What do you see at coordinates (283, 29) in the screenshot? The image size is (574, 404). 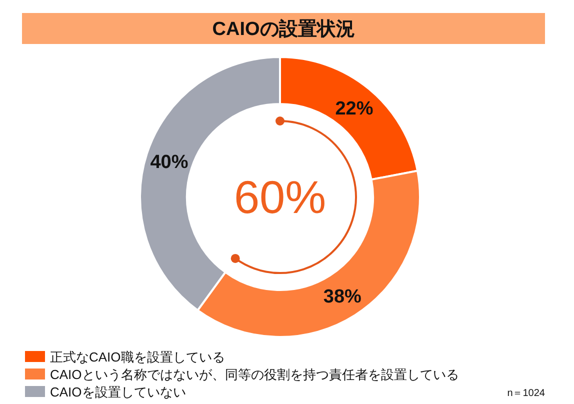 I see `chart-title: CAIOの設置状況` at bounding box center [283, 29].